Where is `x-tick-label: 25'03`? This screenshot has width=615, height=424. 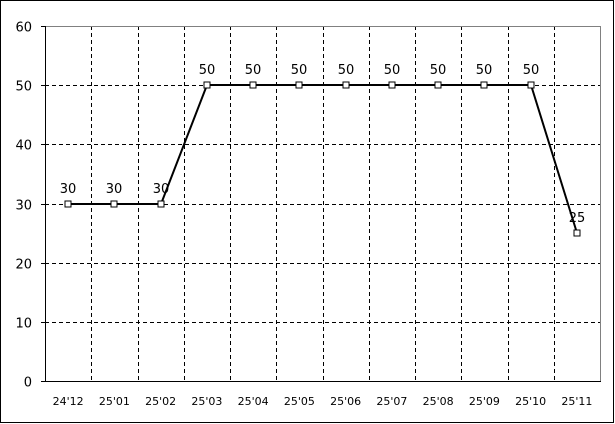 x-tick-label: 25'03 is located at coordinates (206, 401).